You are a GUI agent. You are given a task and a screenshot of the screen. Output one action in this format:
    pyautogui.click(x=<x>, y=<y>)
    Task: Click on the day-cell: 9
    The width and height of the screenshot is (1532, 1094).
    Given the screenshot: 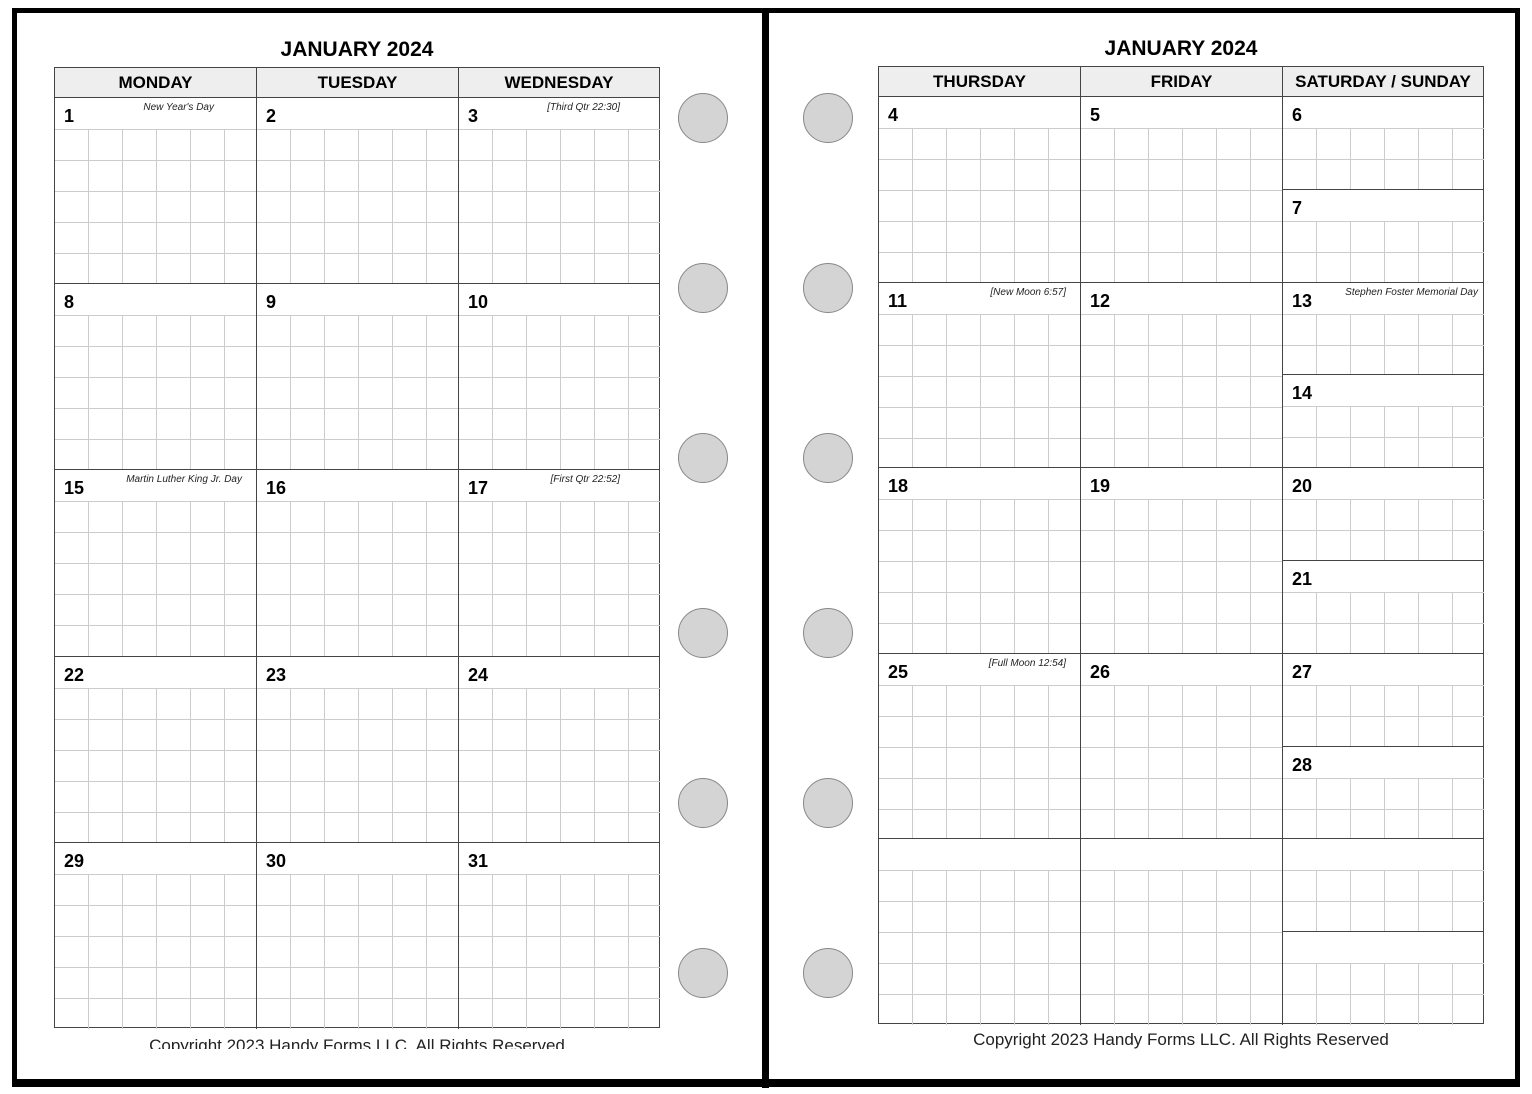 What is the action you would take?
    pyautogui.click(x=358, y=377)
    